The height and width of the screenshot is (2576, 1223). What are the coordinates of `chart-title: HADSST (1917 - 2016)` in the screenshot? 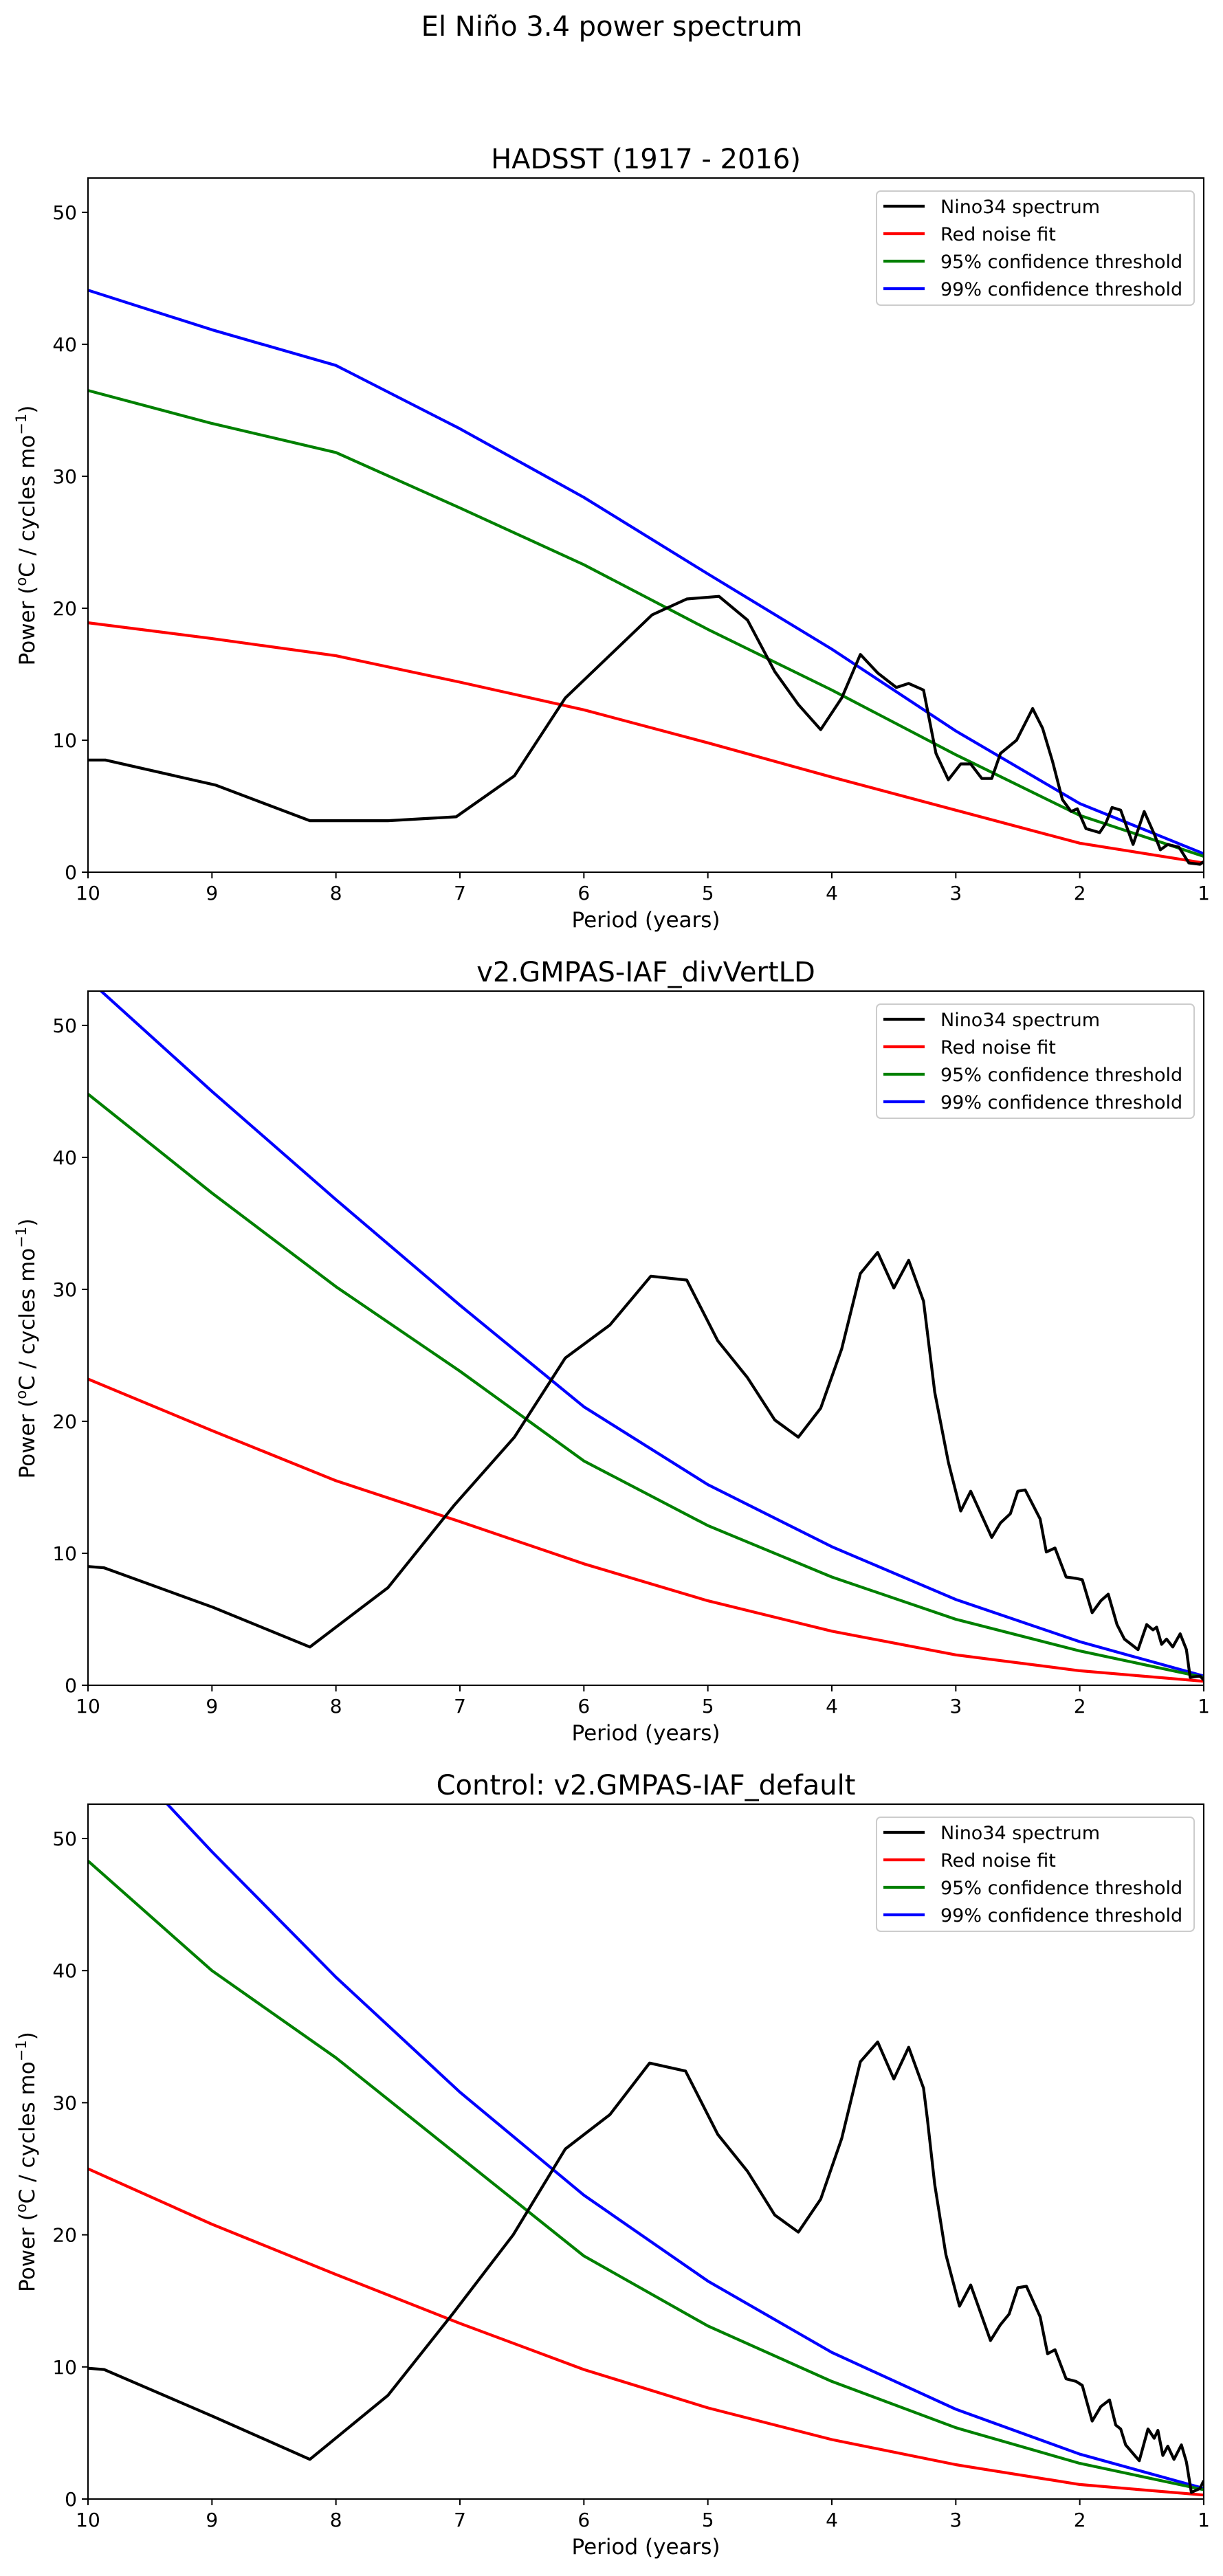 It's located at (646, 159).